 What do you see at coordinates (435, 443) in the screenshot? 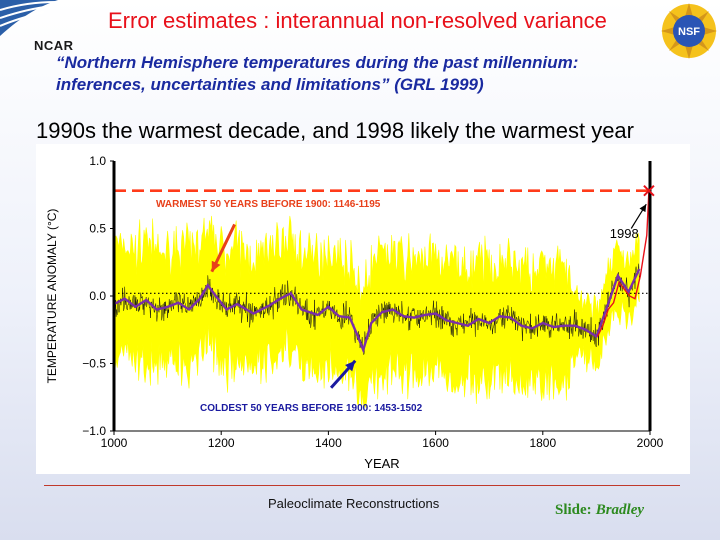
I see `x-tick-label: 1600` at bounding box center [435, 443].